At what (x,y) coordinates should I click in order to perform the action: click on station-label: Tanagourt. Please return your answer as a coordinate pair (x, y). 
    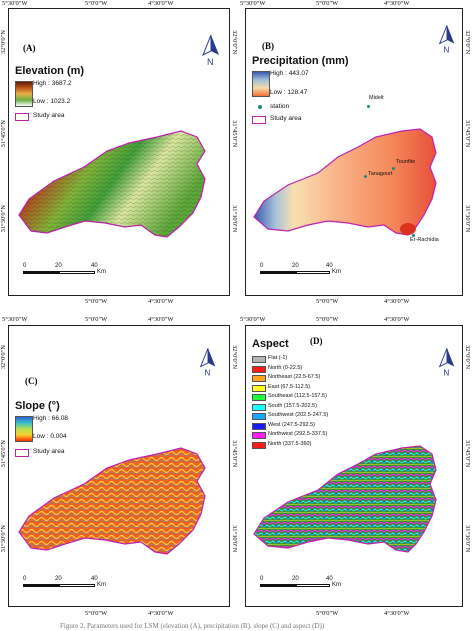
    Looking at the image, I should click on (380, 174).